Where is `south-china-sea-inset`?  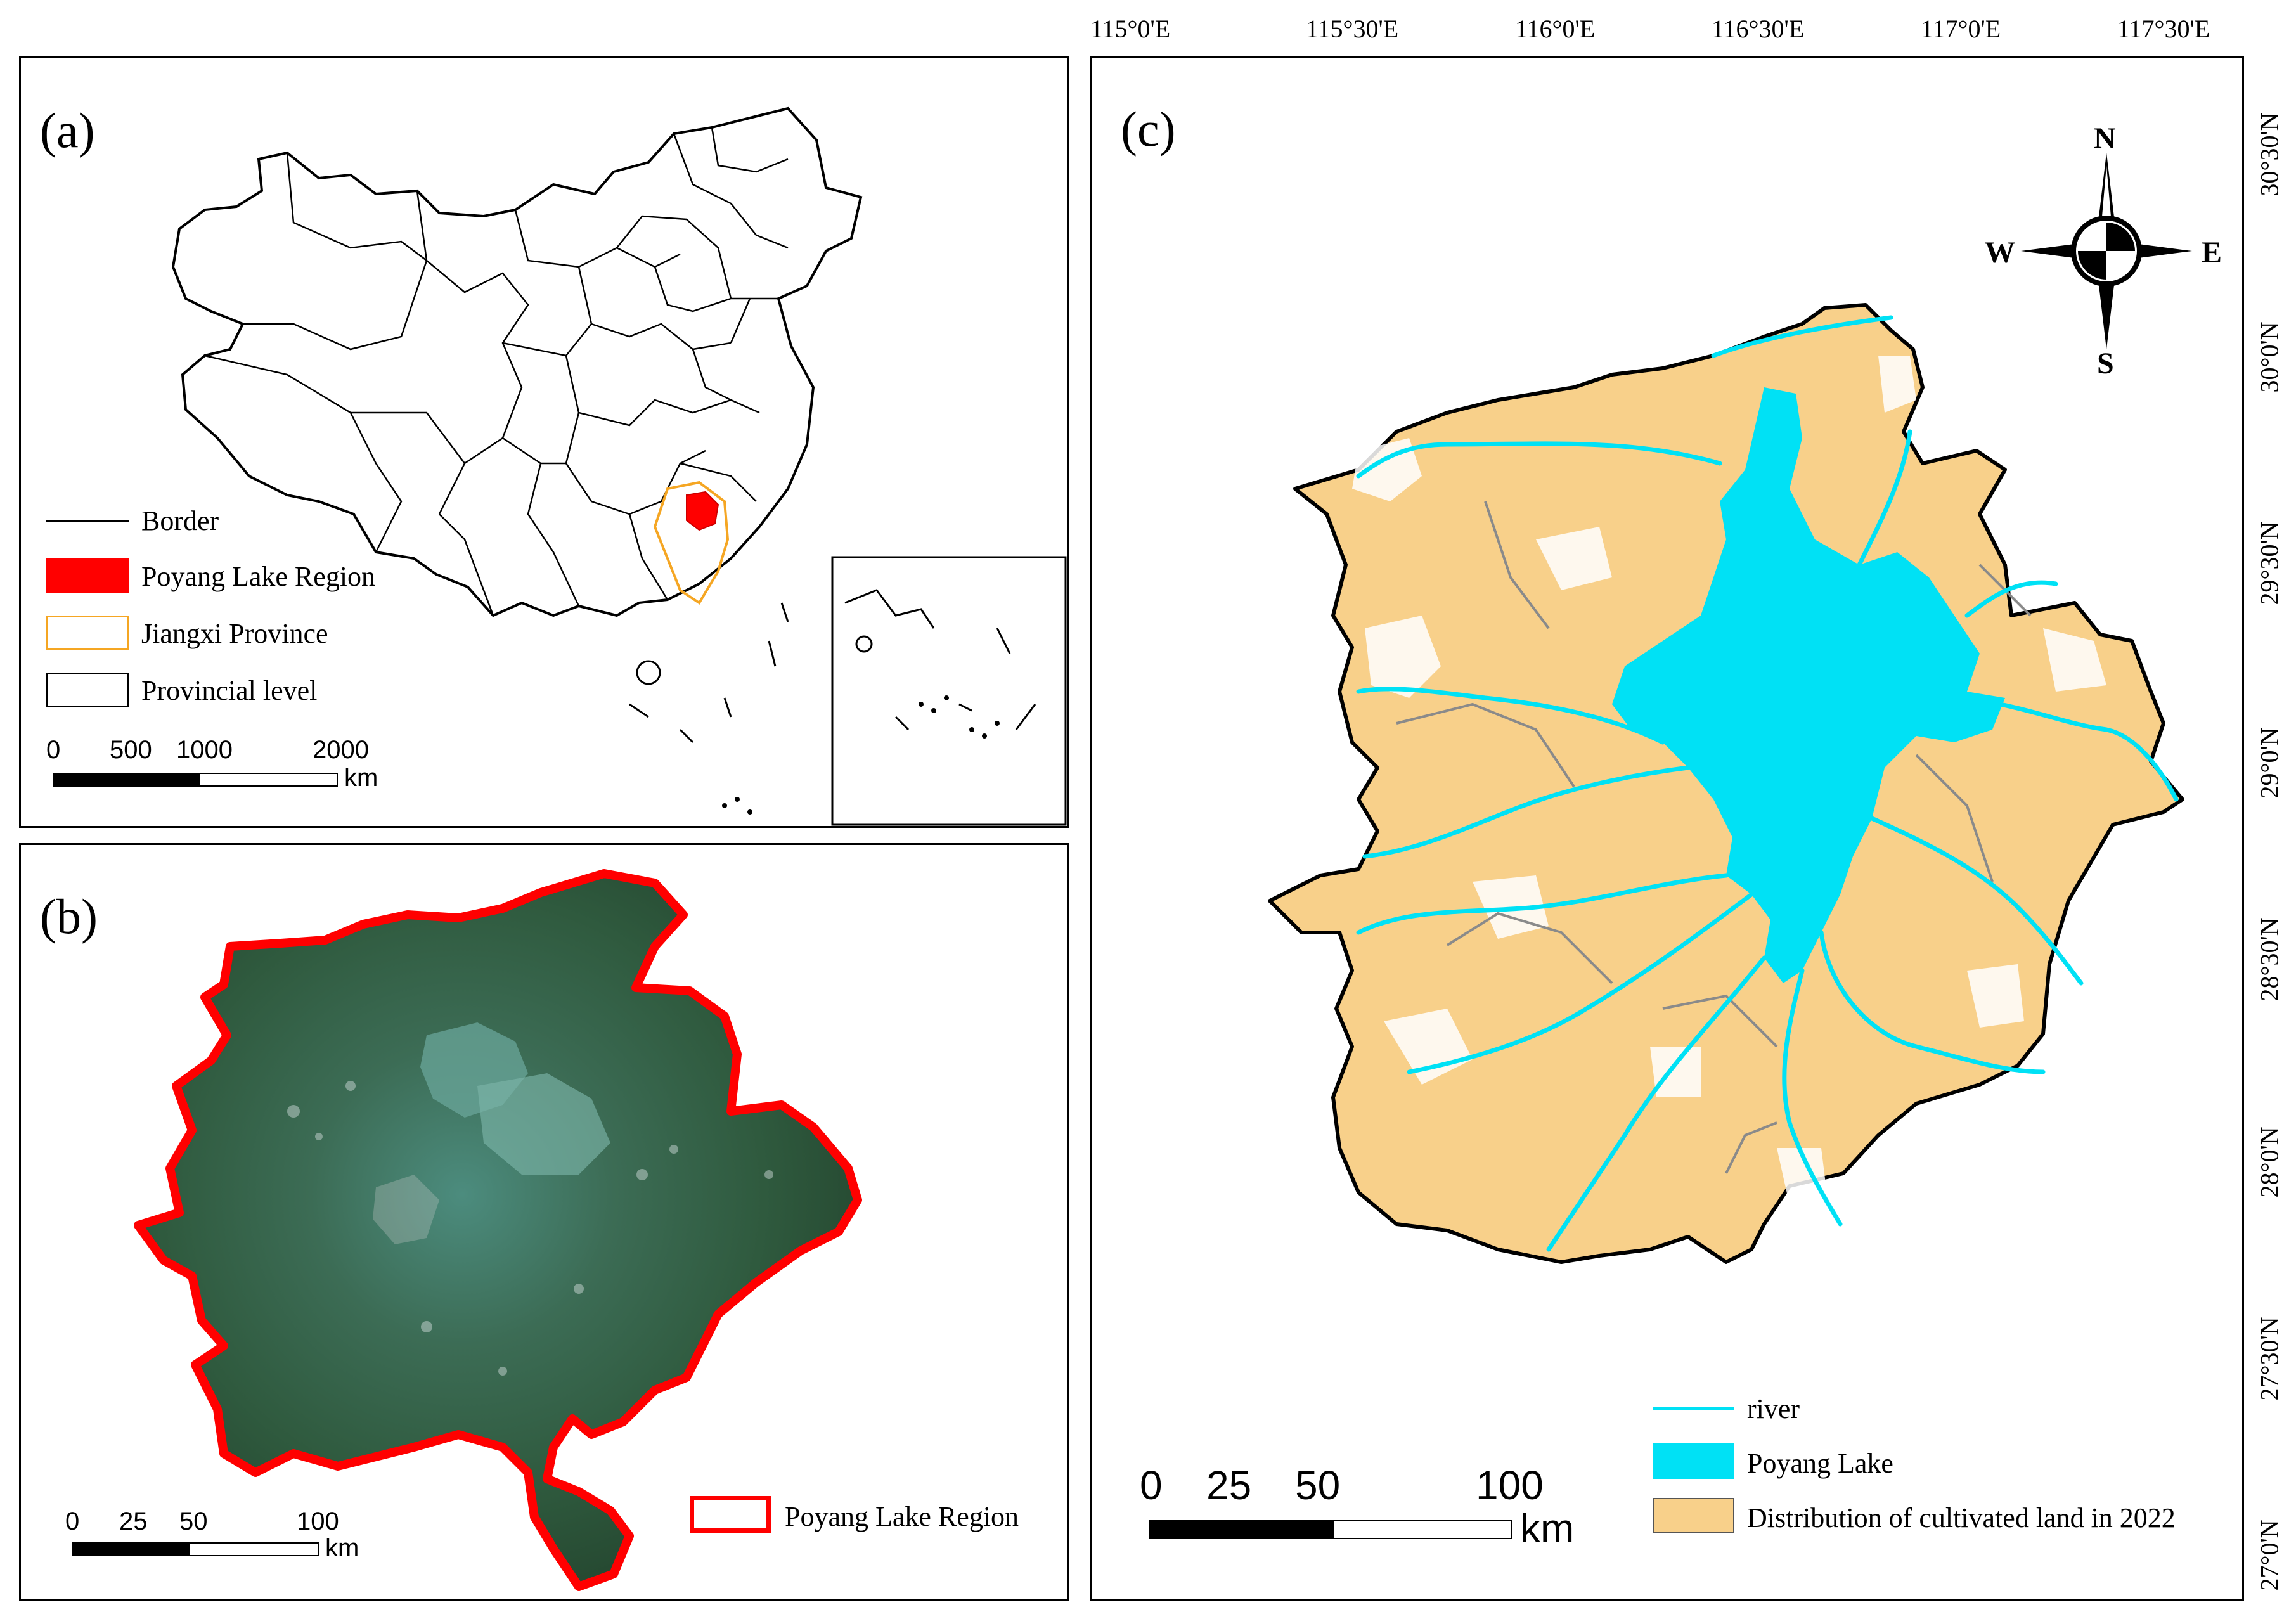 south-china-sea-inset is located at coordinates (949, 691).